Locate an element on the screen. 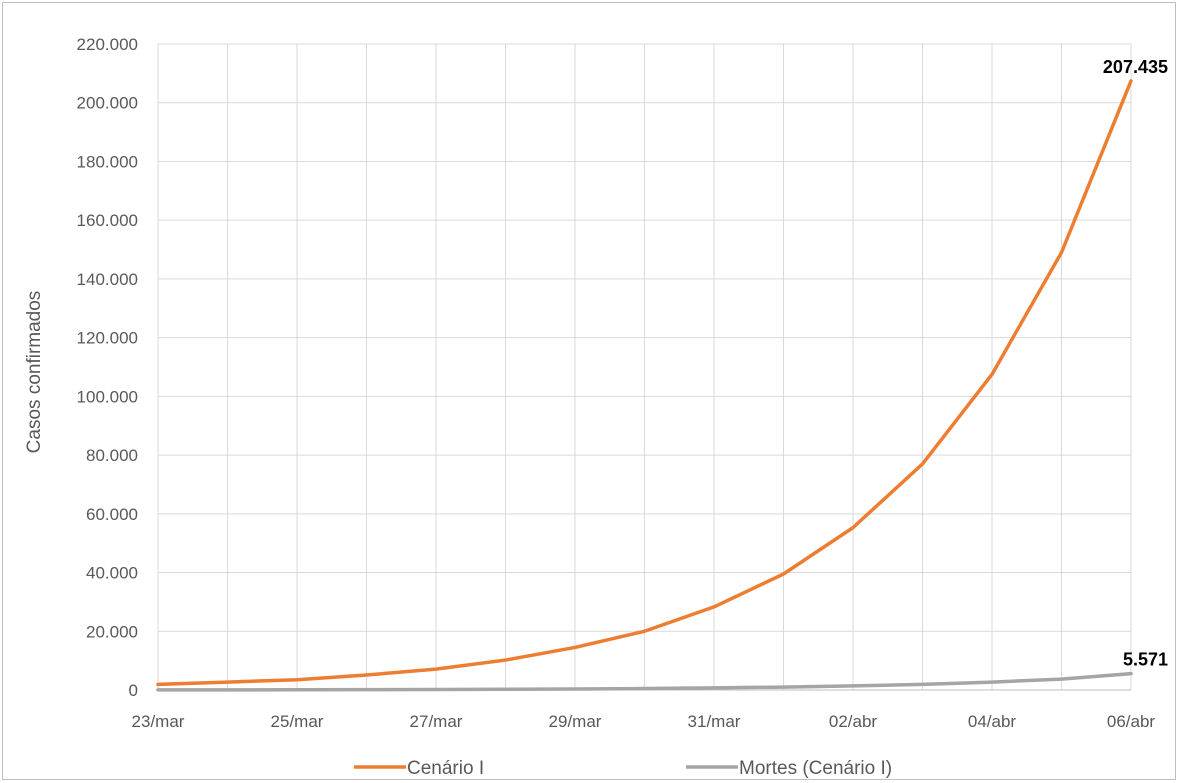  y-tick-label: 180.000 is located at coordinates (107, 161).